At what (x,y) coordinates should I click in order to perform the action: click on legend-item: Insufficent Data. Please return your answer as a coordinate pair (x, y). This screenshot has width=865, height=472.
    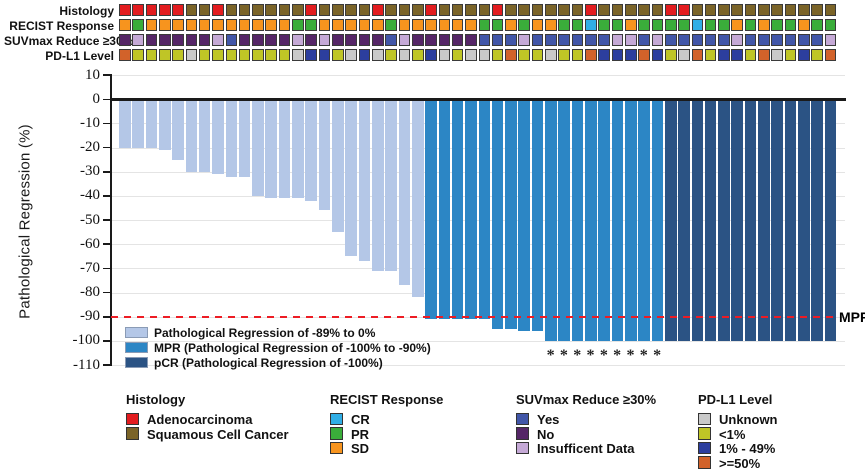
    Looking at the image, I should click on (586, 448).